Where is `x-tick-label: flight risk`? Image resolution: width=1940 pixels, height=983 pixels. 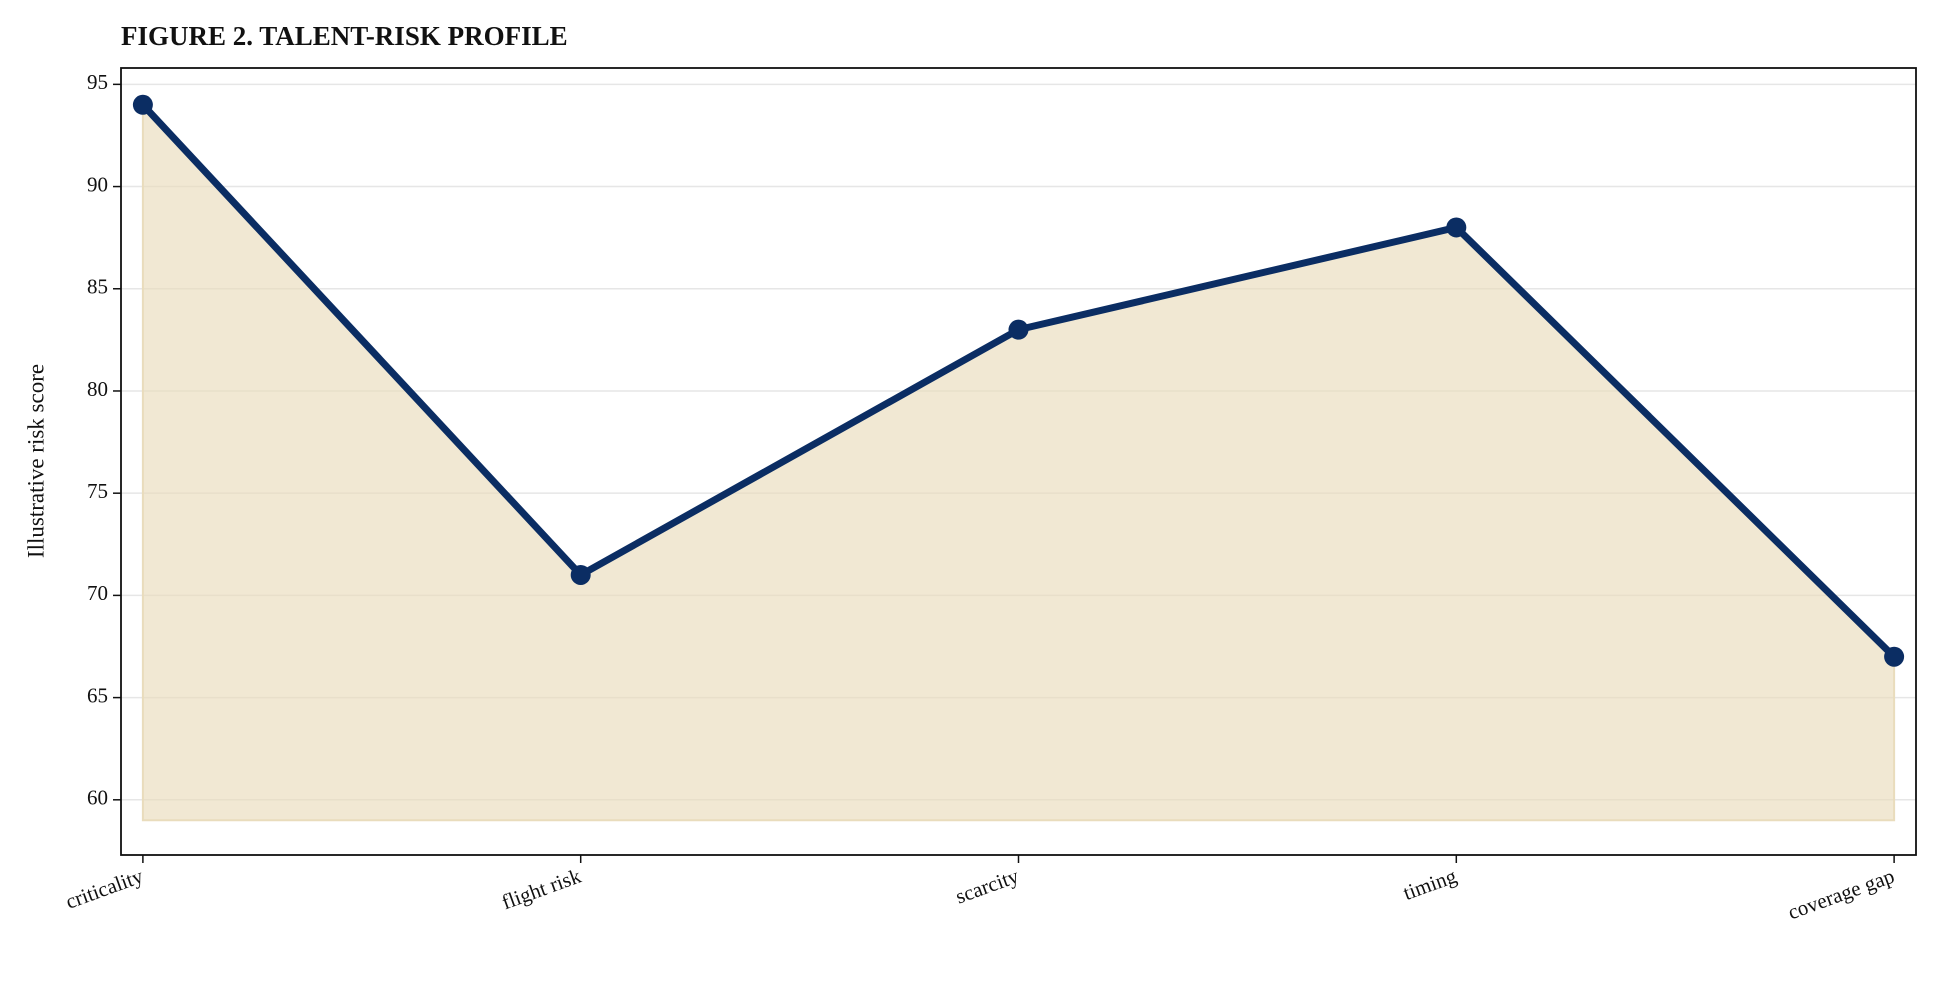
x-tick-label: flight risk is located at coordinates (542, 888).